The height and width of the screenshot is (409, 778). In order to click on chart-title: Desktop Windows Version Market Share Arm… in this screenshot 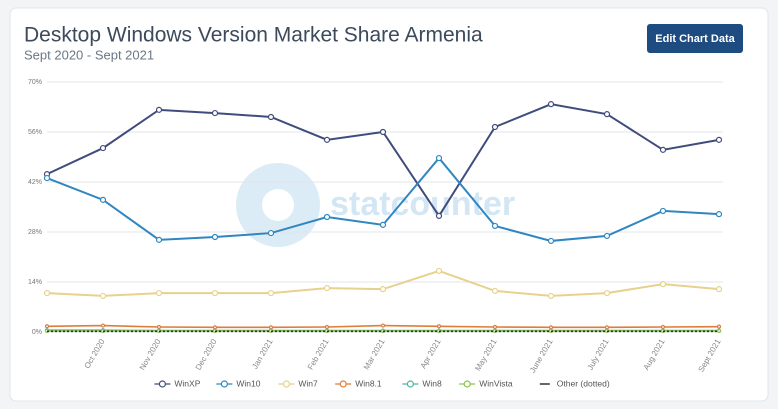, I will do `click(253, 35)`.